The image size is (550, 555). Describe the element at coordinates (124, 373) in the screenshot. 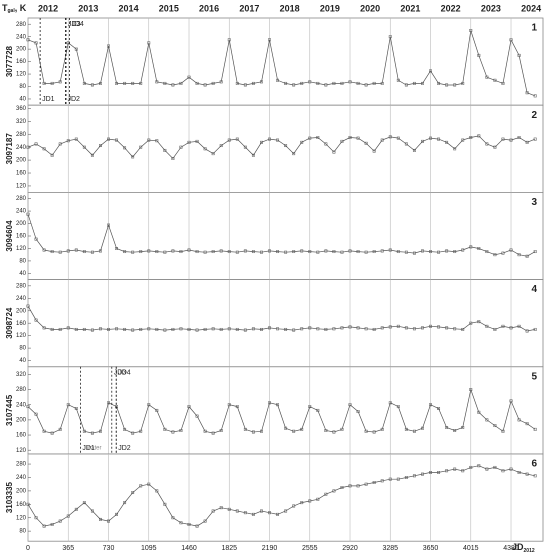

I see `annotation-label: JD4` at that location.